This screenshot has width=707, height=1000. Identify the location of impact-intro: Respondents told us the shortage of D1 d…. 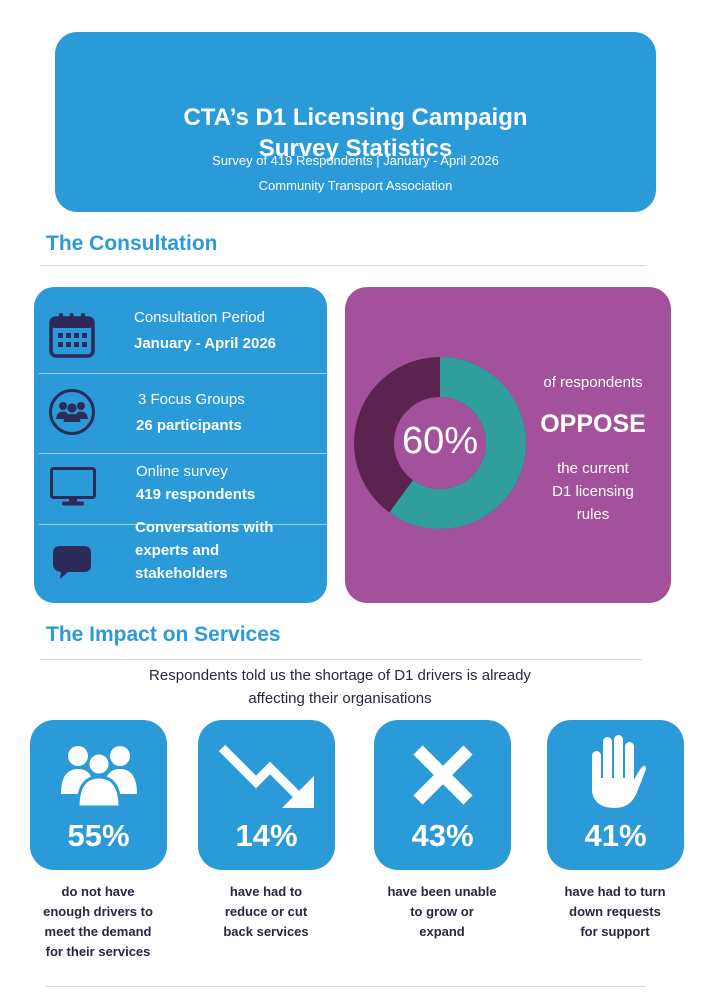
(340, 687).